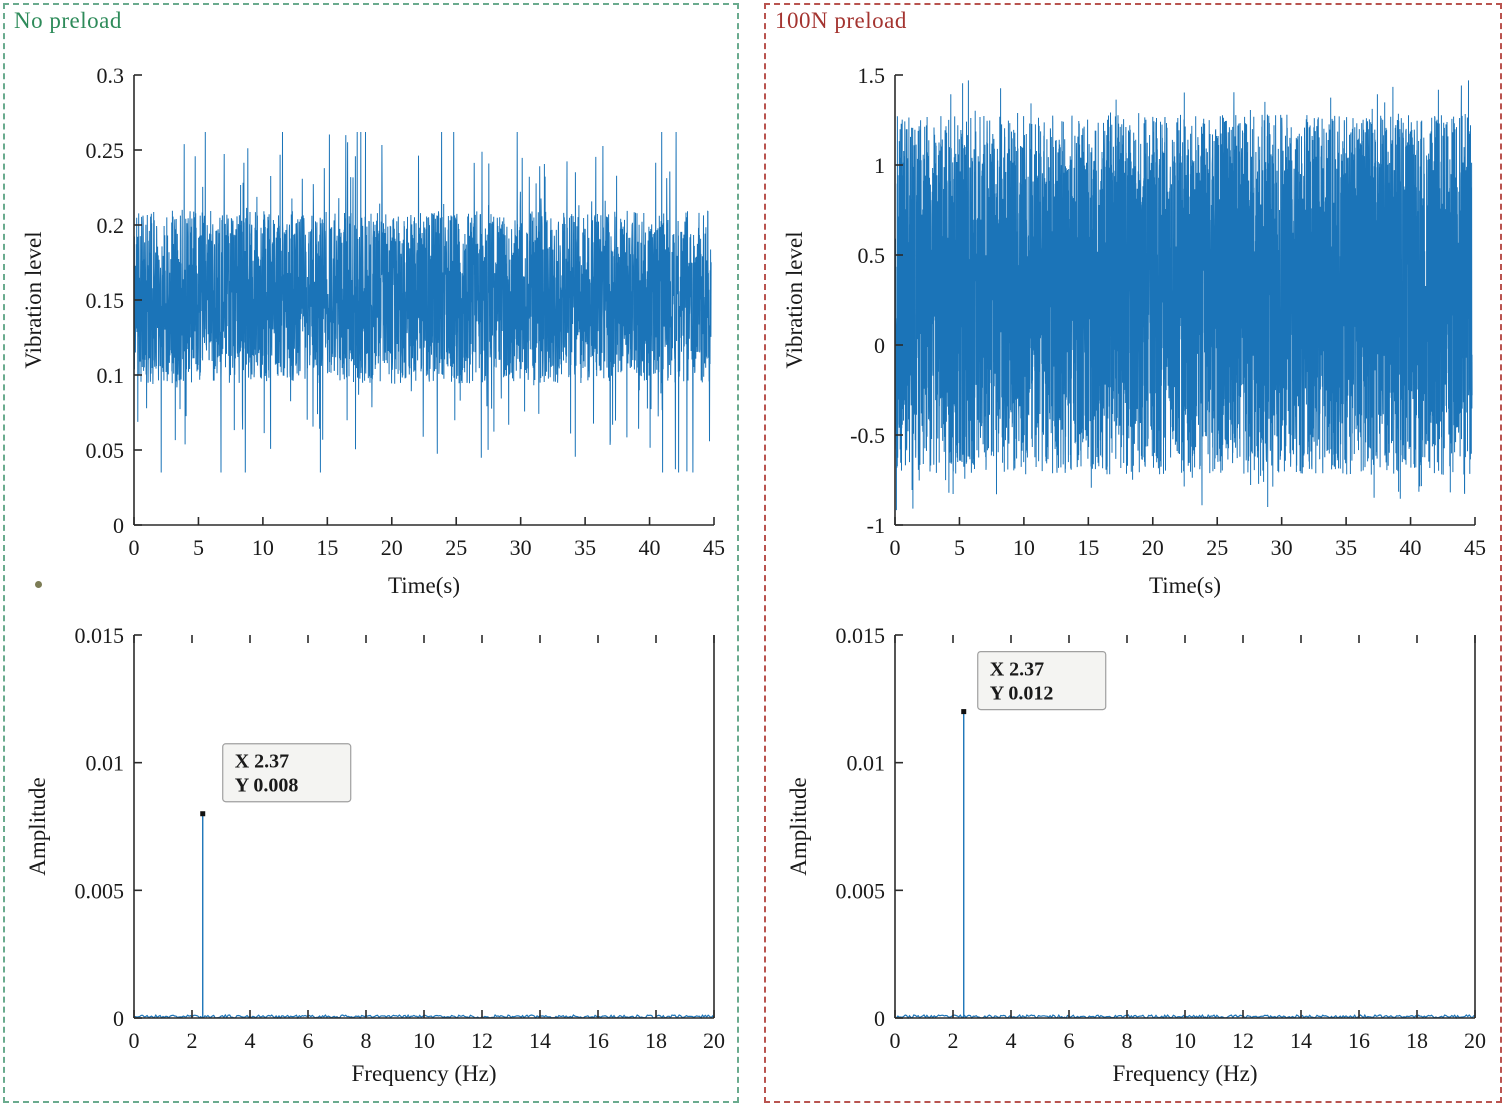 This screenshot has height=1108, width=1505. What do you see at coordinates (105, 300) in the screenshot?
I see `y-tick-label: 0.15` at bounding box center [105, 300].